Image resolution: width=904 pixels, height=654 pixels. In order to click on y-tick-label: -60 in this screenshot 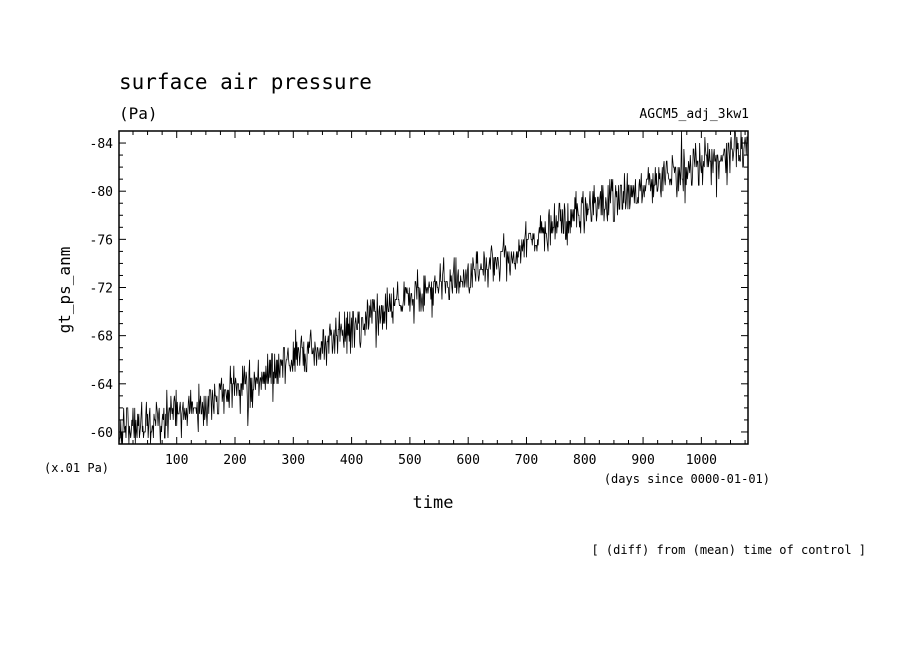, I will do `click(101, 433)`.